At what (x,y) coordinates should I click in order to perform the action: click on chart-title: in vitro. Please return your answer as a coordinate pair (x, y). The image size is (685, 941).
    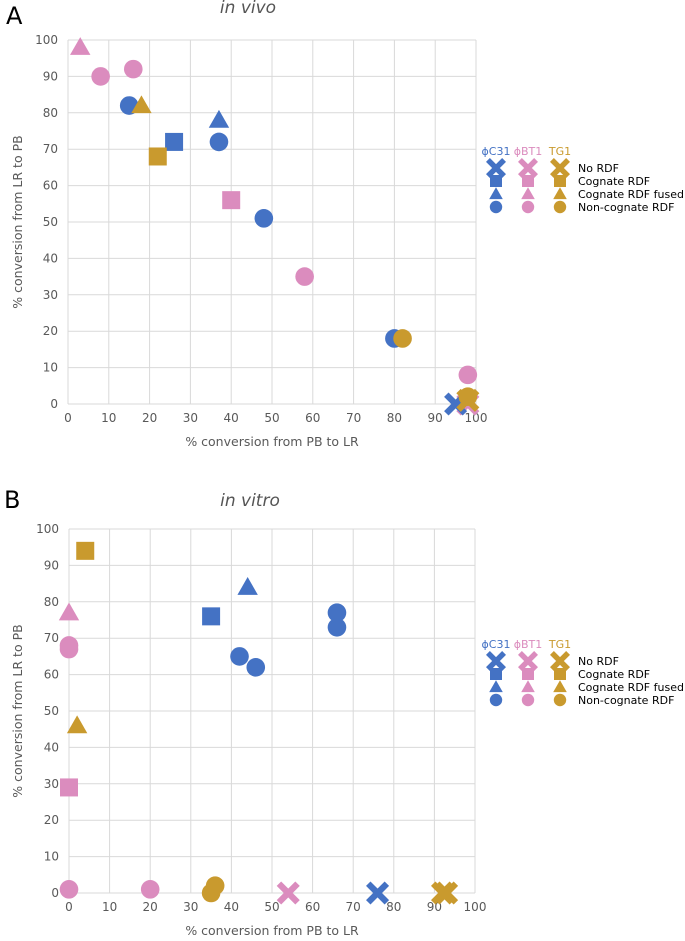
    Looking at the image, I should click on (250, 501).